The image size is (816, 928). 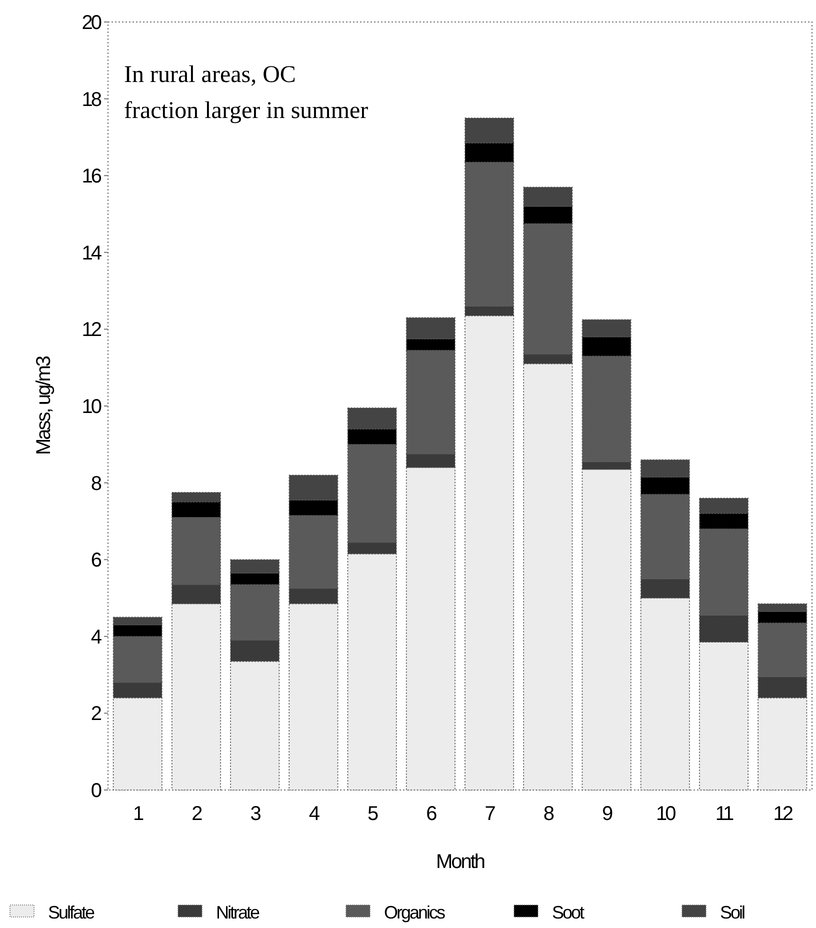 What do you see at coordinates (92, 253) in the screenshot?
I see `y-tick-label: 14` at bounding box center [92, 253].